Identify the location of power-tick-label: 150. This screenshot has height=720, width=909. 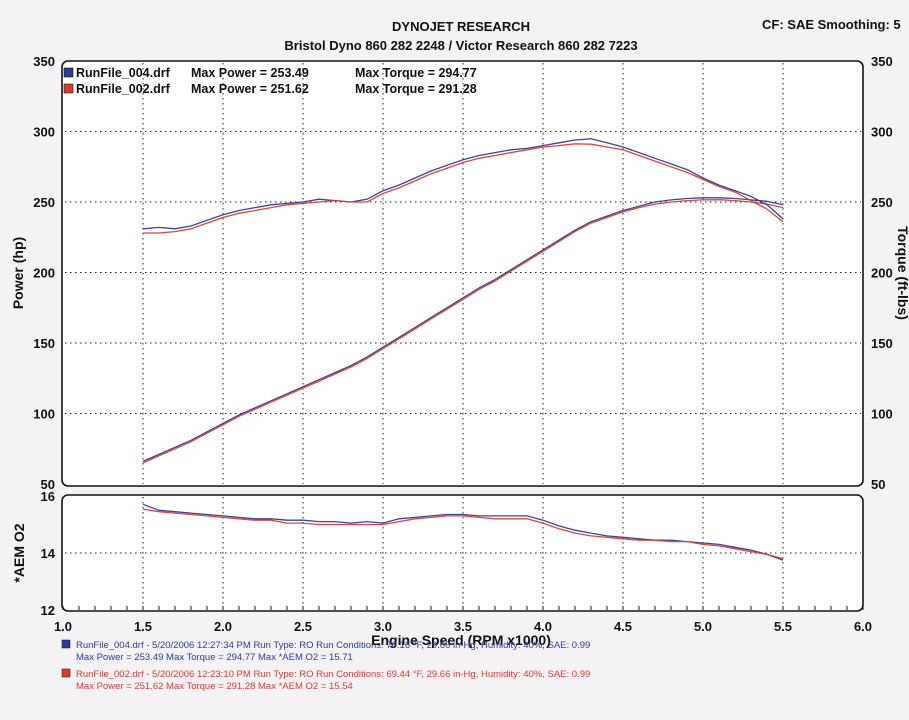
(44, 343).